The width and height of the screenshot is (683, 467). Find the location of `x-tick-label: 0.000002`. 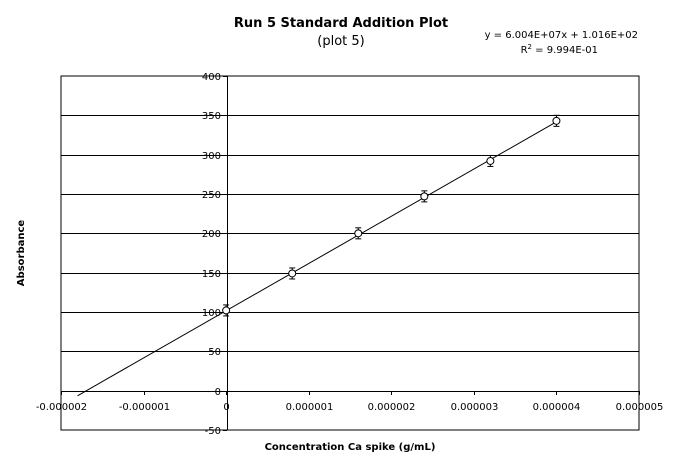

x-tick-label: 0.000002 is located at coordinates (392, 407).